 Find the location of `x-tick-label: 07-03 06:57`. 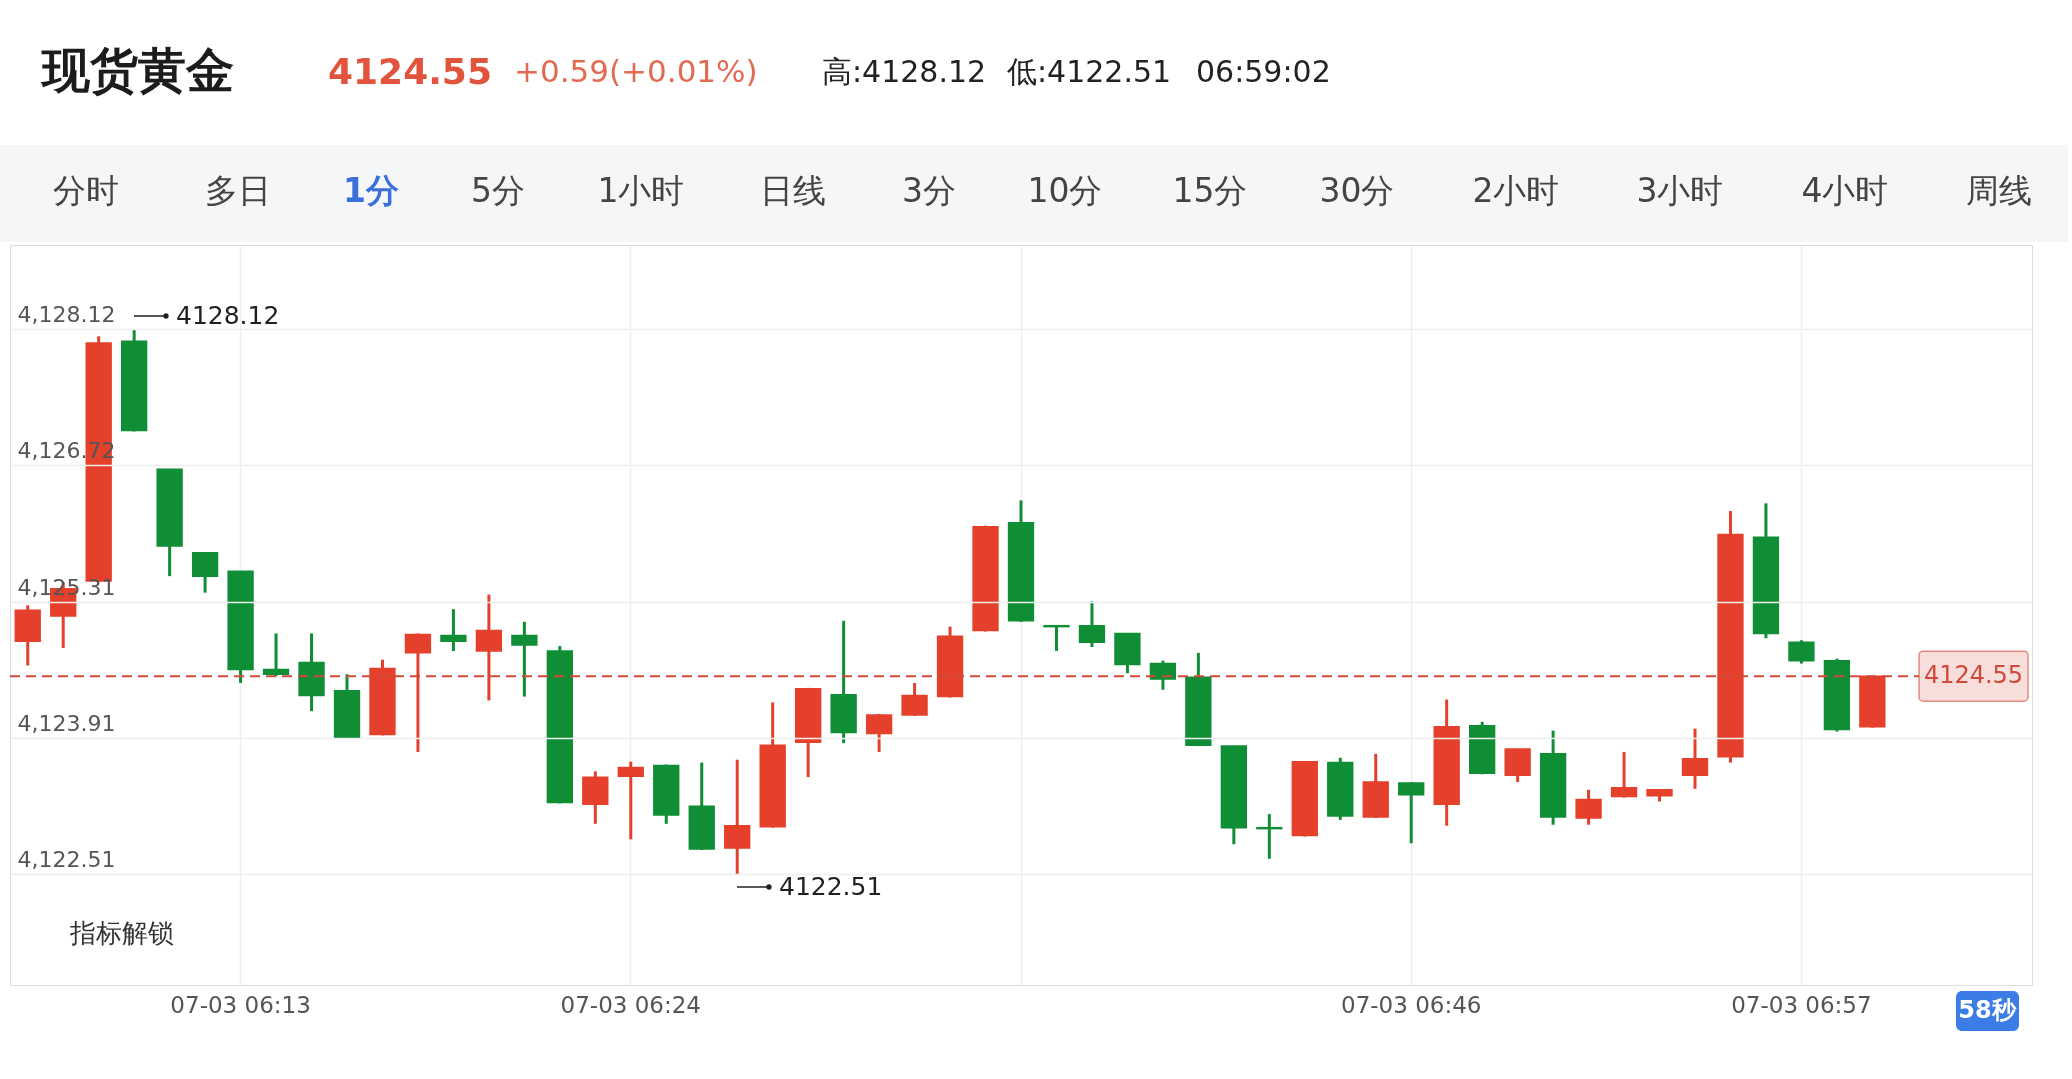

x-tick-label: 07-03 06:57 is located at coordinates (1801, 1004).